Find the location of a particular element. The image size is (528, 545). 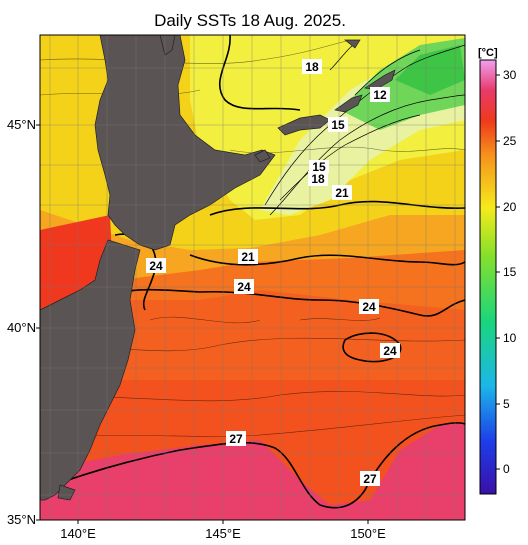

lat-label-35: 35°N is located at coordinates (21, 519).